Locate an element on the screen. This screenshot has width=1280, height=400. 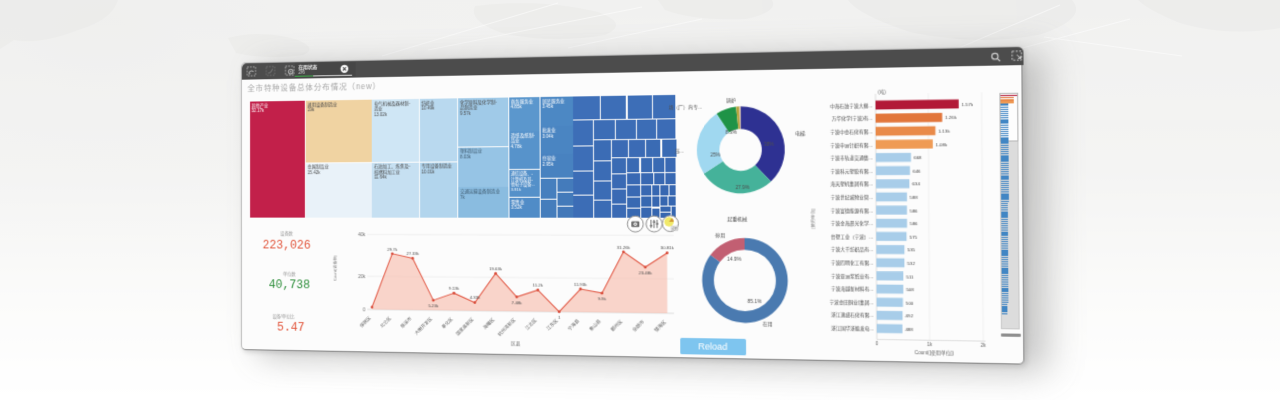
svg-text: 31.26k is located at coordinates (624, 247).